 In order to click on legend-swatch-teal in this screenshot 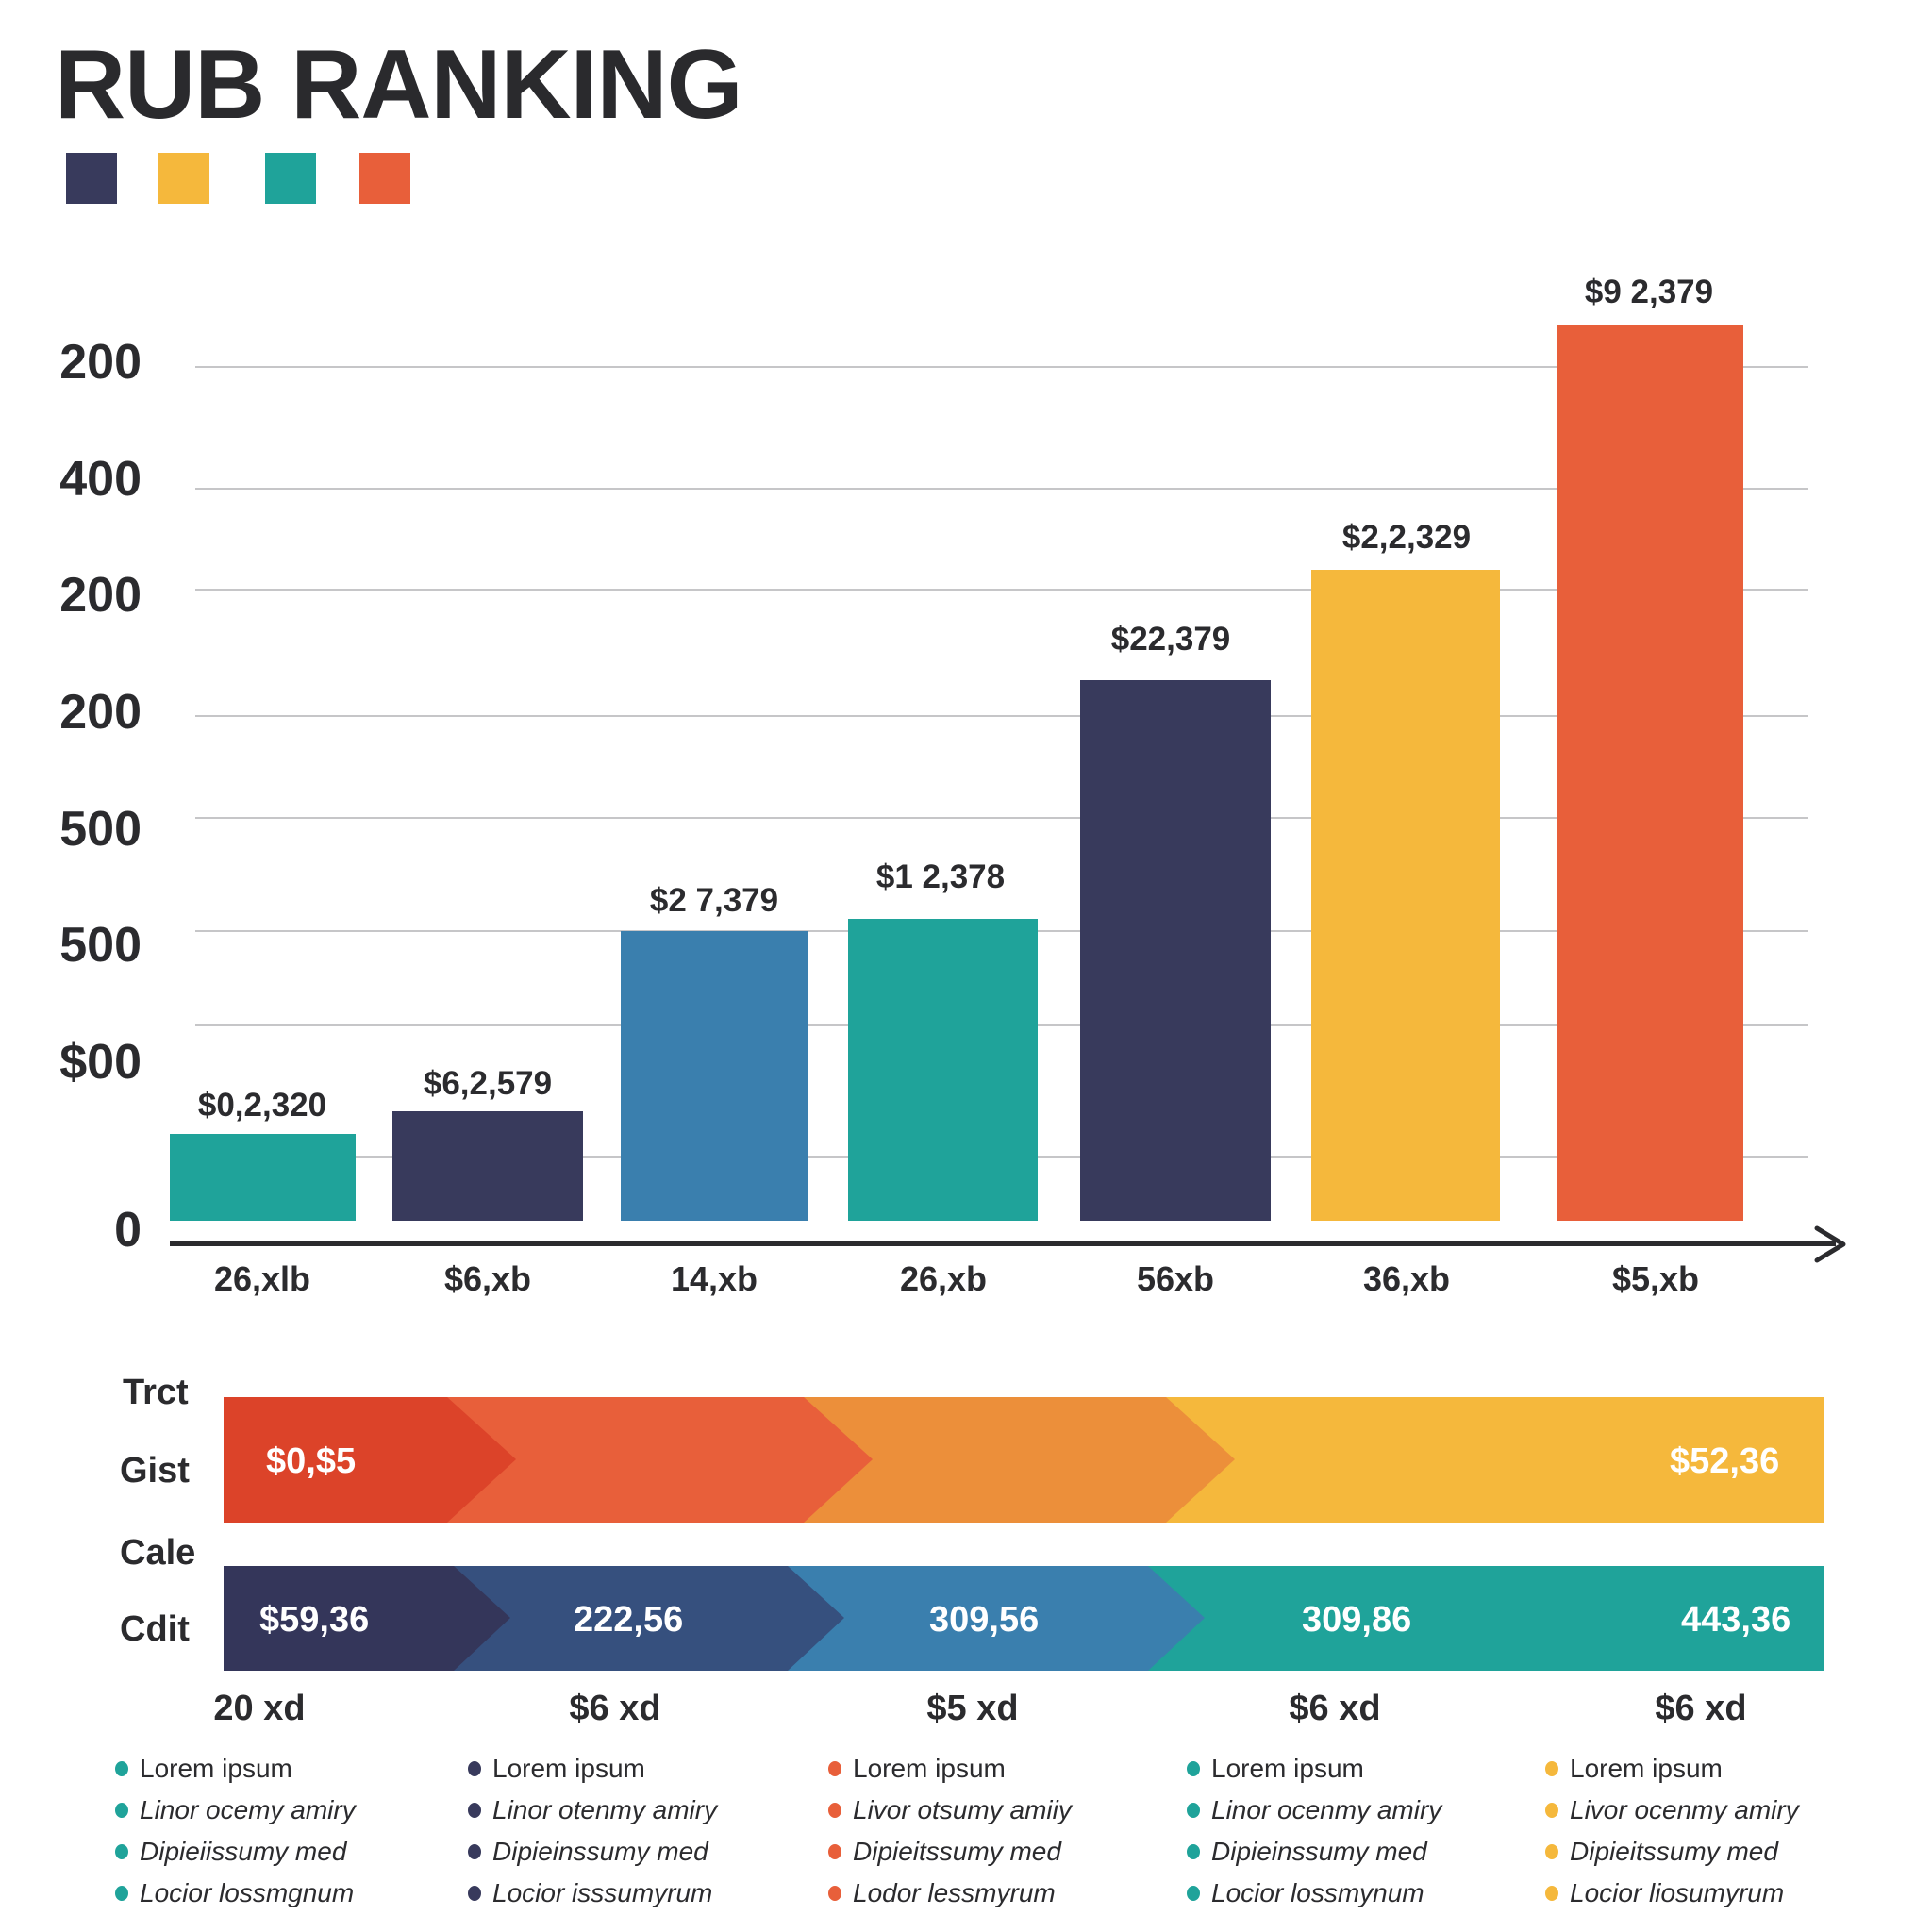, I will do `click(290, 179)`.